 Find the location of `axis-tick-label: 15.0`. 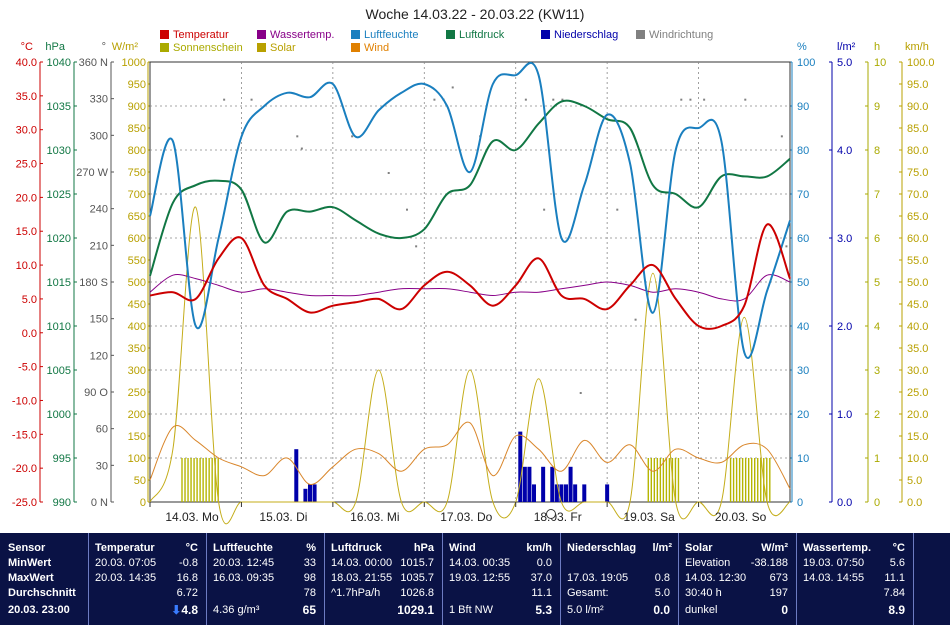

axis-tick-label: 15.0 is located at coordinates (917, 437).